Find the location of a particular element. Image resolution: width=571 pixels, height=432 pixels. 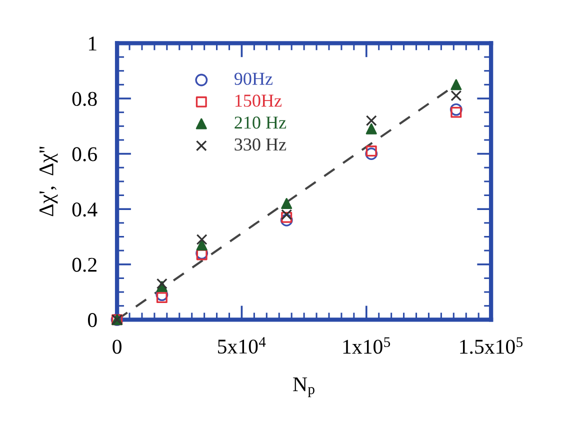

y-tick-label: 1 is located at coordinates (92, 43).